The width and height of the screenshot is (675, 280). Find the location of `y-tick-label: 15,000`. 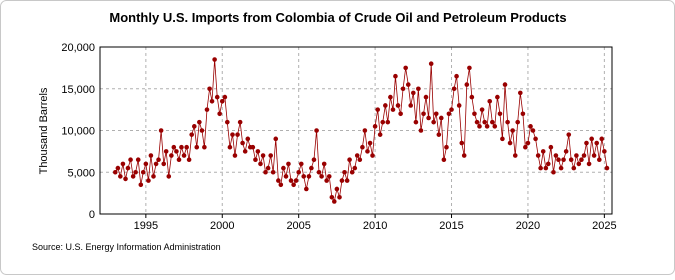

y-tick-label: 15,000 is located at coordinates (78, 90).